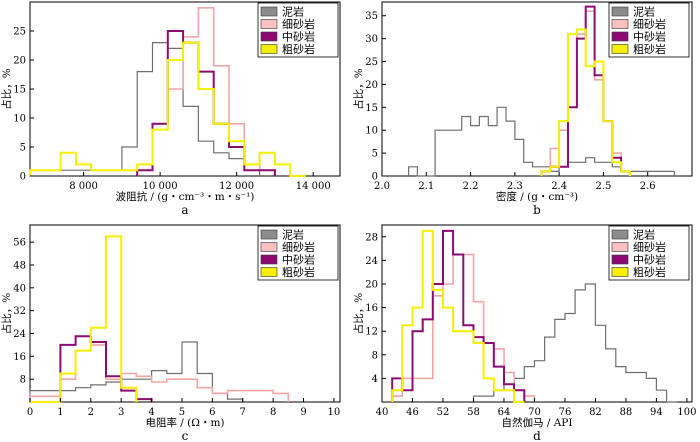 Image resolution: width=700 pixels, height=442 pixels. I want to click on x-tick-label: 88, so click(626, 412).